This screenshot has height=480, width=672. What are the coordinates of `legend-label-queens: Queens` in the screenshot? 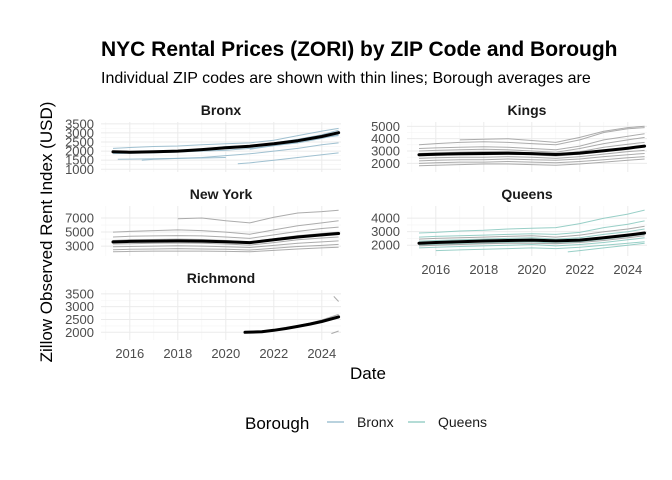 It's located at (462, 422).